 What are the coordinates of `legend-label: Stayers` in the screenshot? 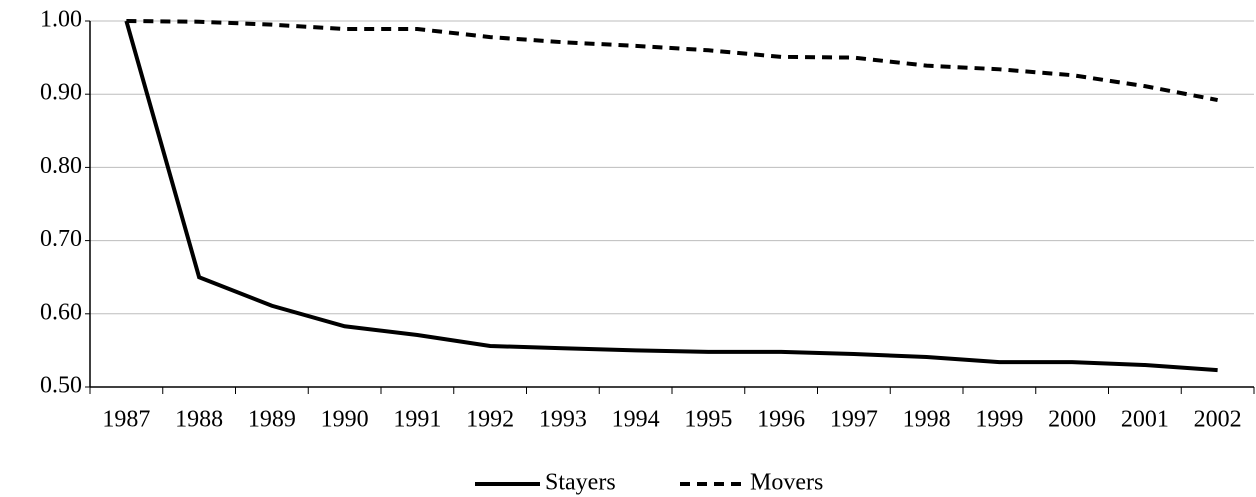 It's located at (580, 483).